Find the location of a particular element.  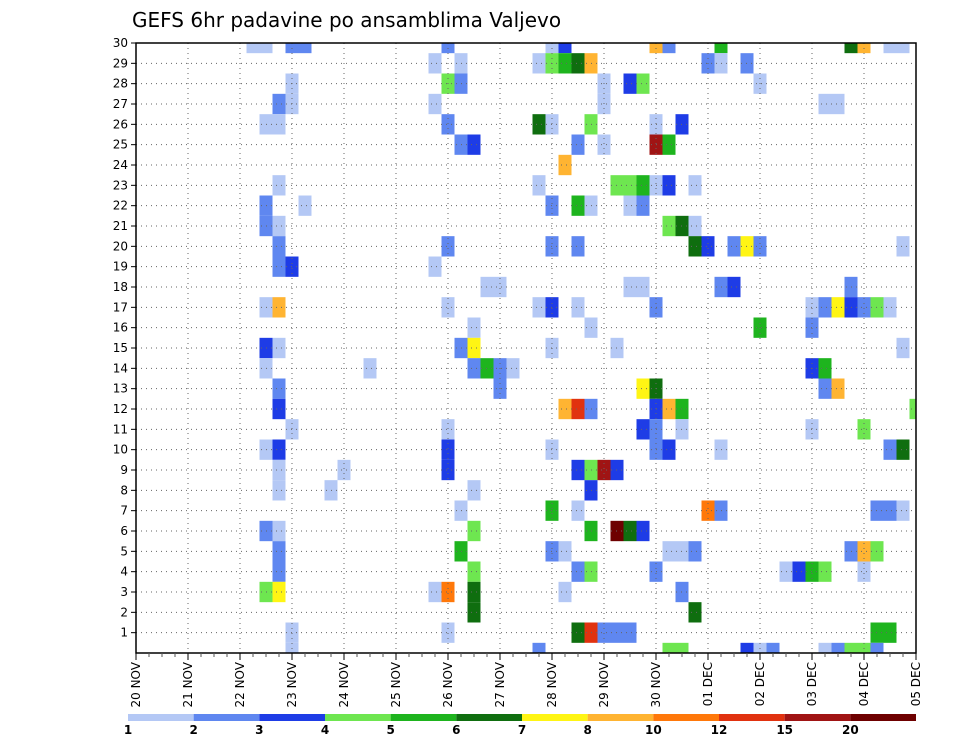

x-tick-label: 24 NOV is located at coordinates (344, 684).